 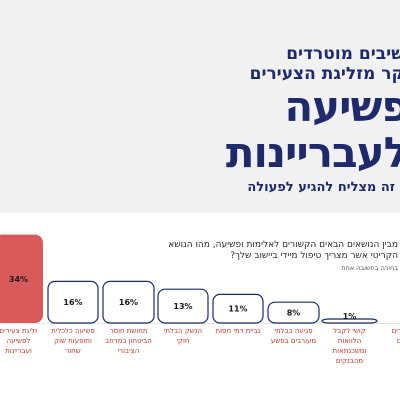 What do you see at coordinates (182, 341) in the screenshot?
I see `category-label-4-line-2: חוקי` at bounding box center [182, 341].